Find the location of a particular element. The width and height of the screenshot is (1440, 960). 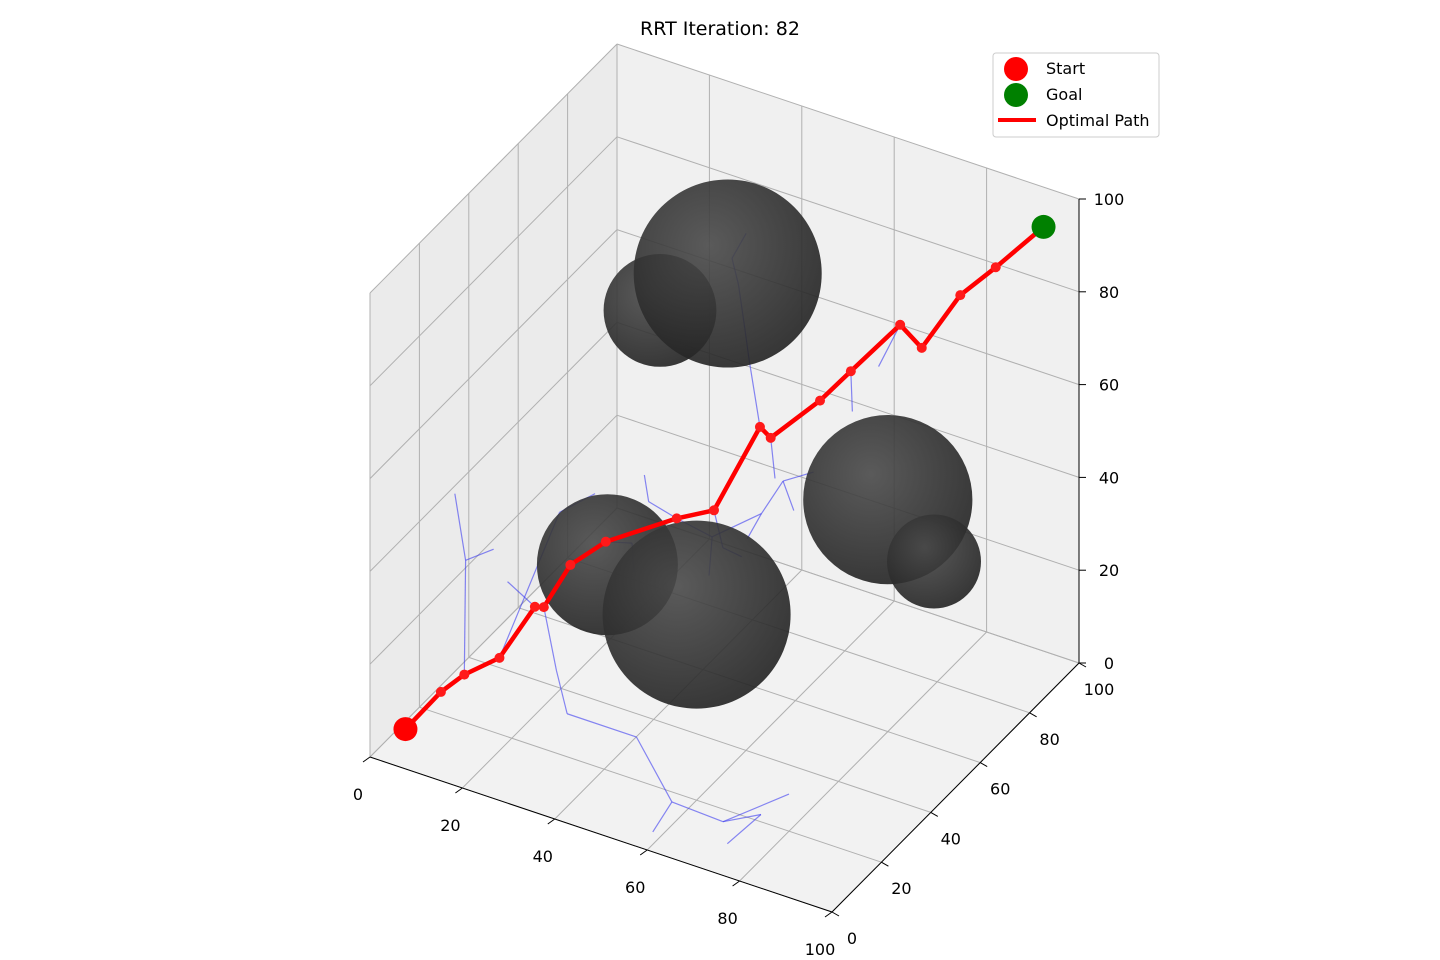

y-tick-label: 0 is located at coordinates (852, 938).